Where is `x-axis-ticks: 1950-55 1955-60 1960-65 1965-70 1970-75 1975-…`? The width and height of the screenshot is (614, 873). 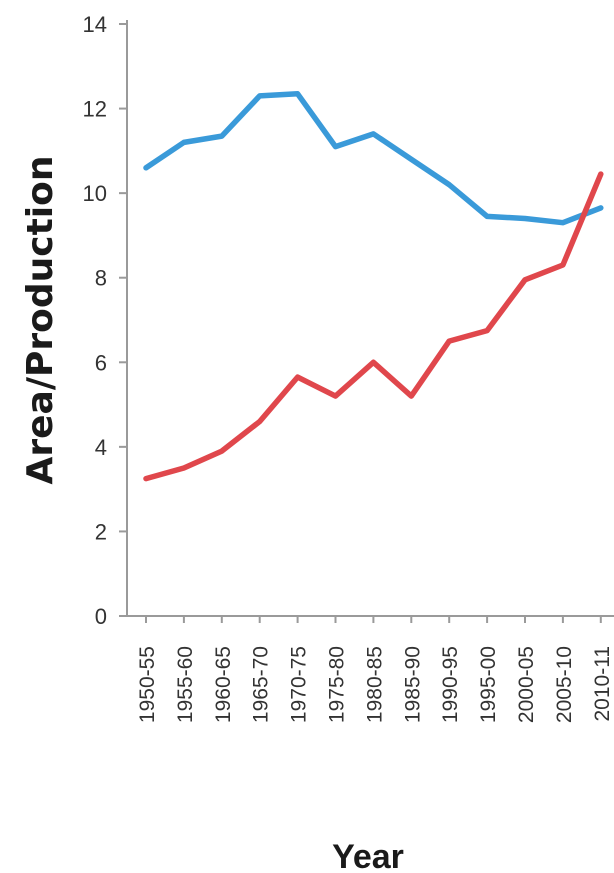
x-axis-ticks: 1950-55 1955-60 1960-65 1965-70 1970-75 1975-… is located at coordinates (375, 669).